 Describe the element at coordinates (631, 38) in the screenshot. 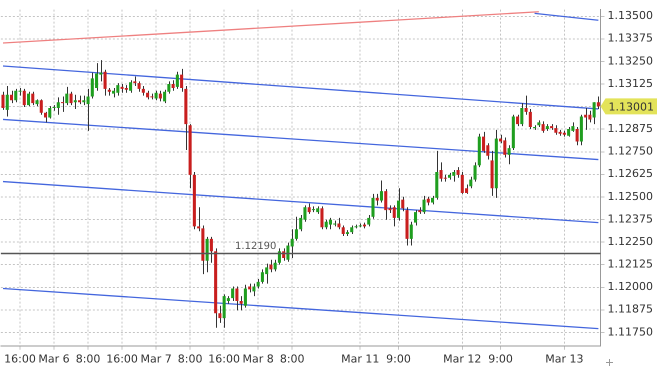

I see `y-tick-label: 1.13375` at that location.